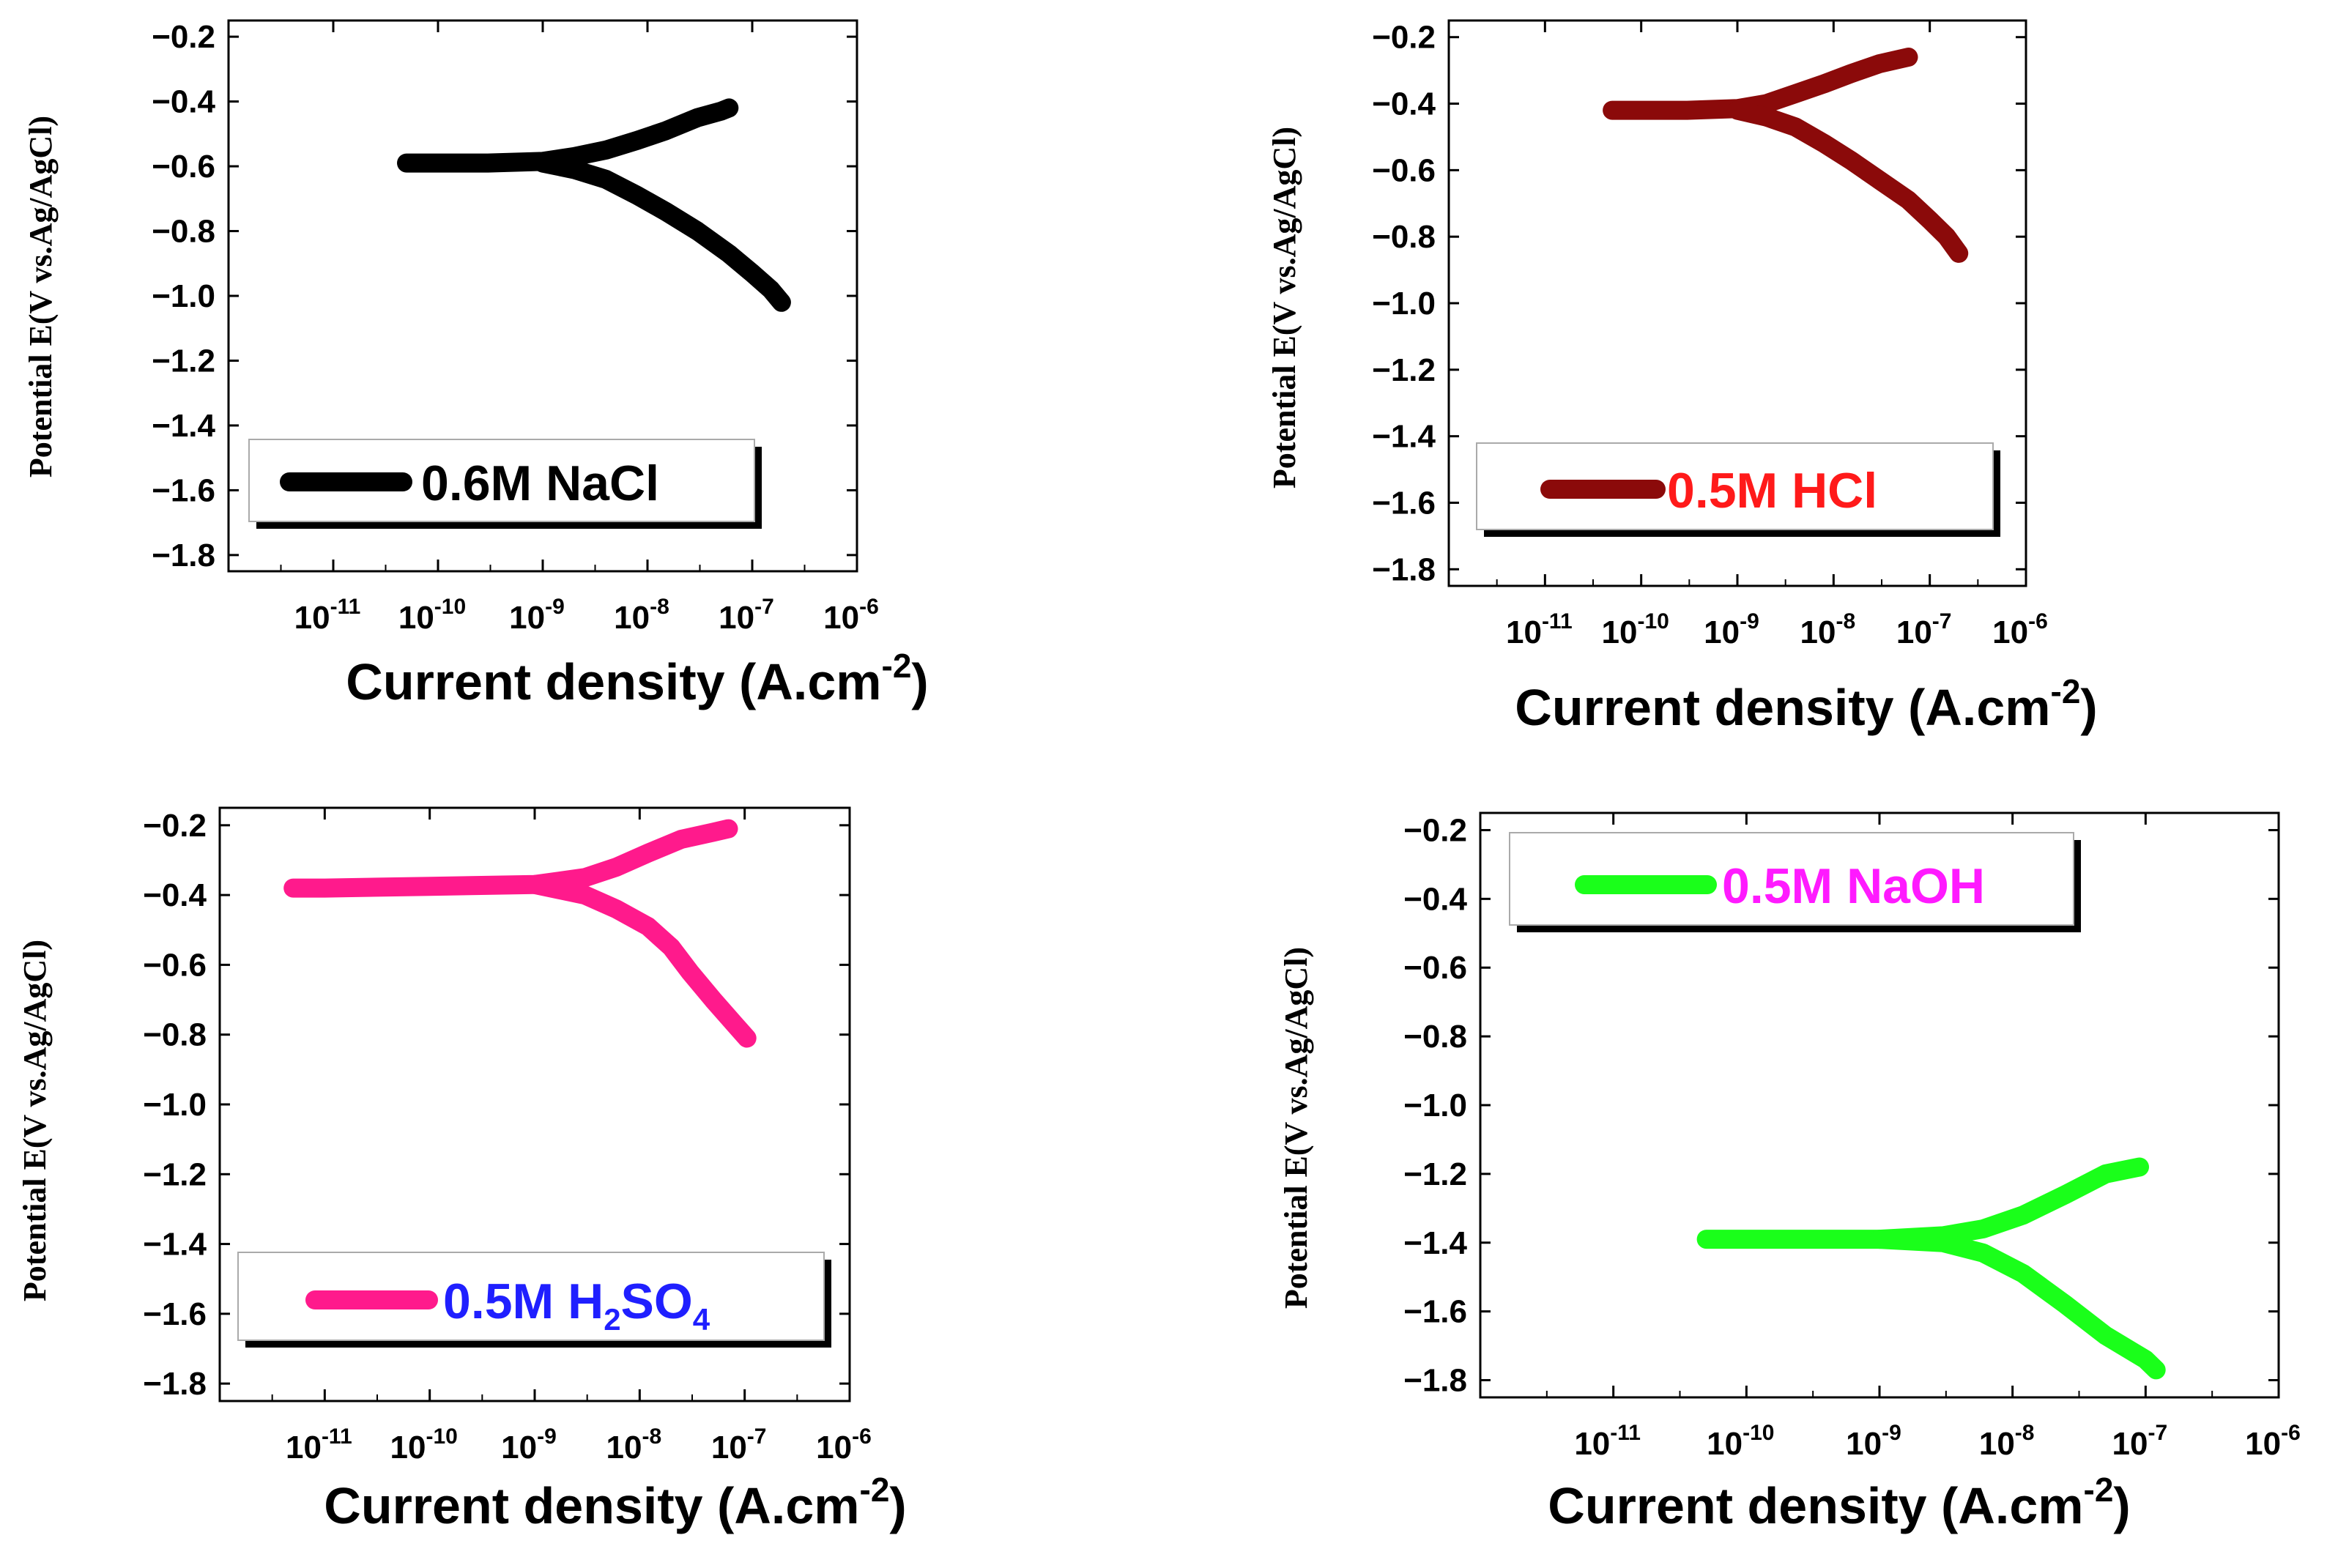  I want to click on legend-label: 0.6M NaCl, so click(540, 483).